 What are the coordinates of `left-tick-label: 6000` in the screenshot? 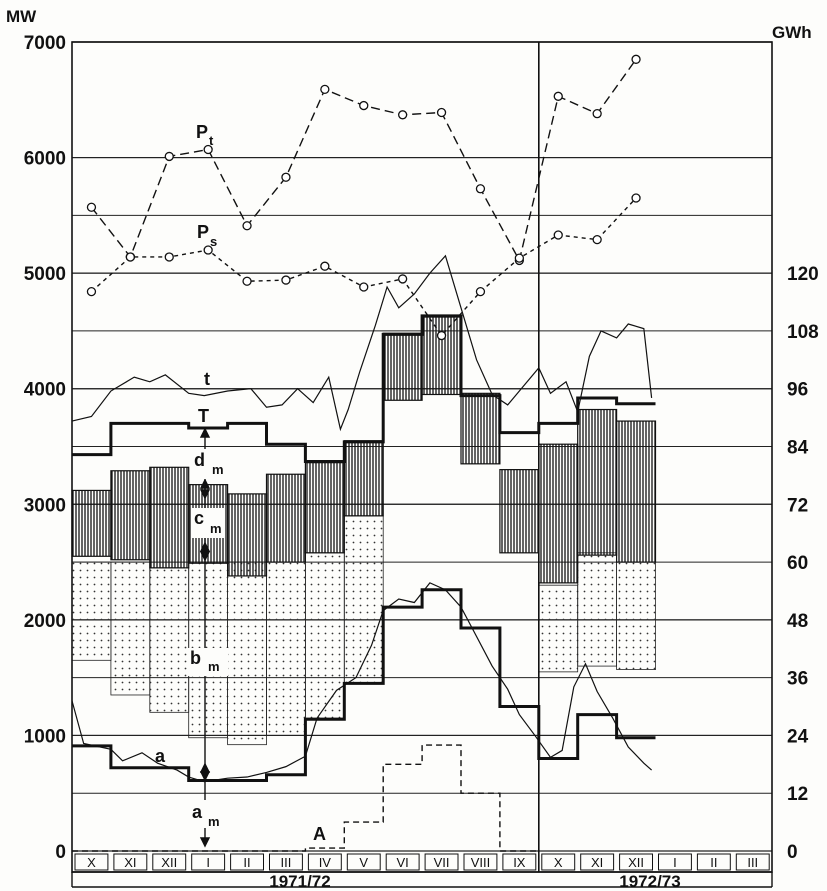 It's located at (45, 159).